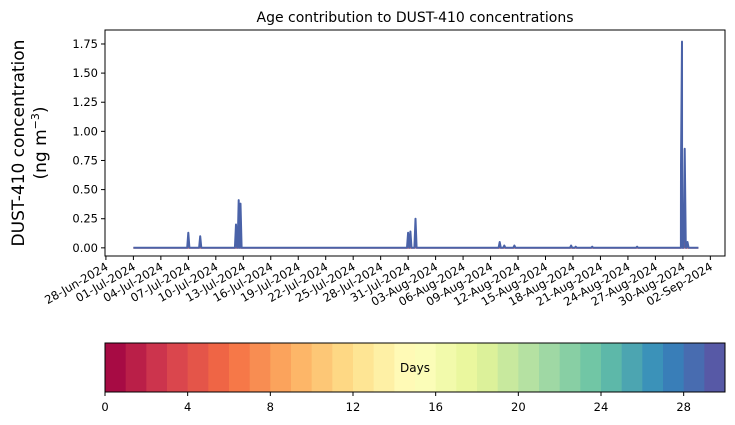  What do you see at coordinates (270, 407) in the screenshot?
I see `colorbar-tick-label: 8` at bounding box center [270, 407].